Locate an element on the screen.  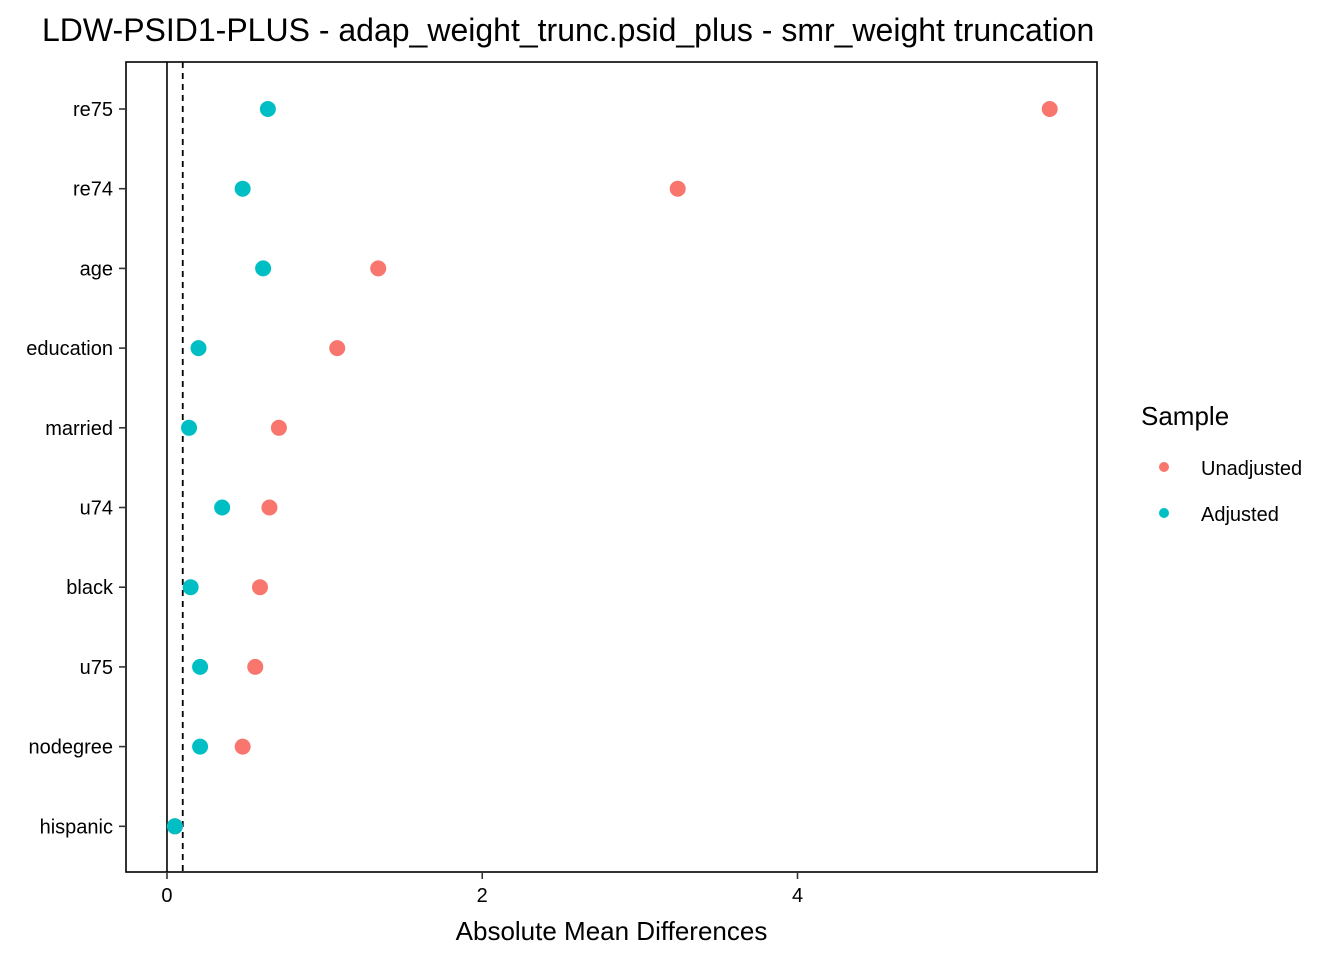
point-adjusted-nodegree is located at coordinates (200, 746).